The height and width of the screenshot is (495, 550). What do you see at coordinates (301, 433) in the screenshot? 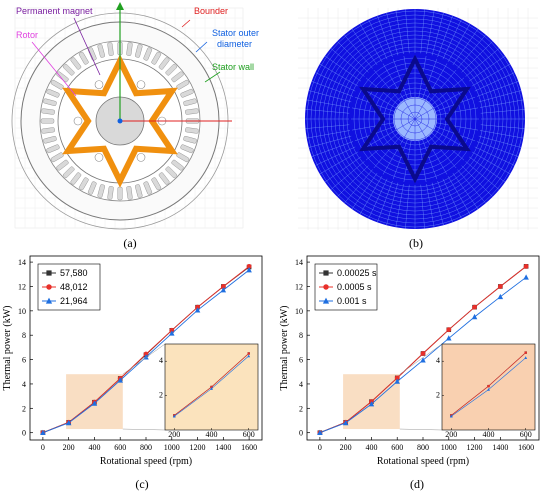
I see `y-tick-label: 0` at bounding box center [301, 433].